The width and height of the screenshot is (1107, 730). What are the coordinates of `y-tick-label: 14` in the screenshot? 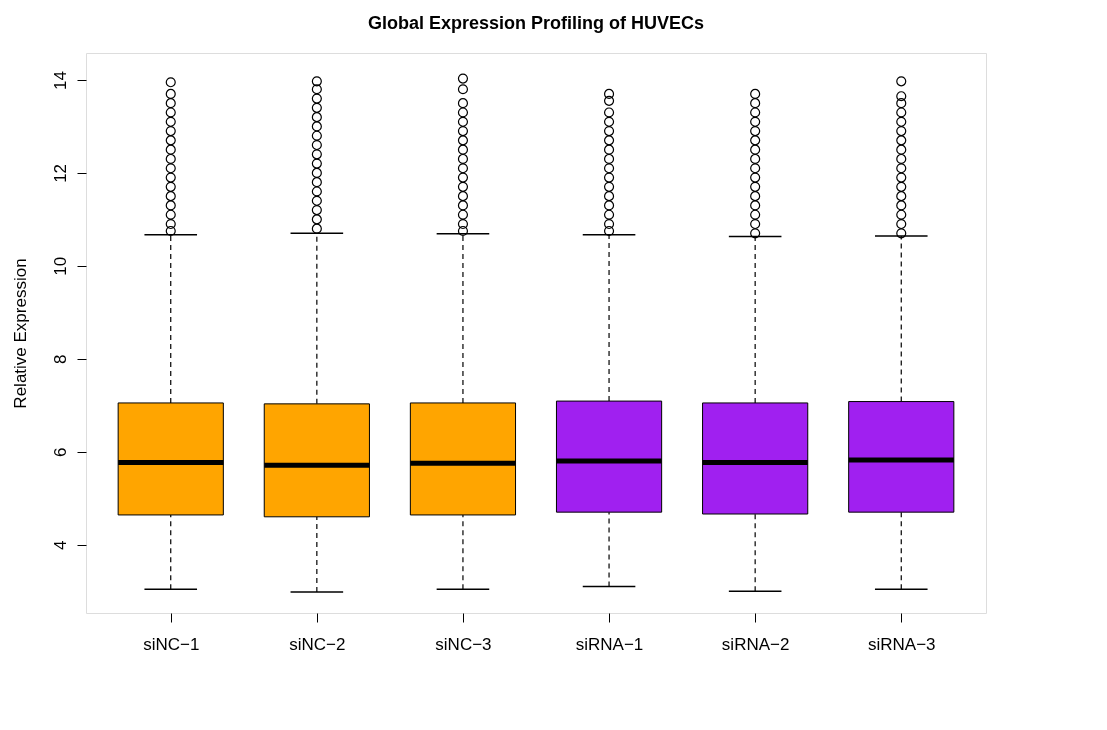 It's located at (60, 80).